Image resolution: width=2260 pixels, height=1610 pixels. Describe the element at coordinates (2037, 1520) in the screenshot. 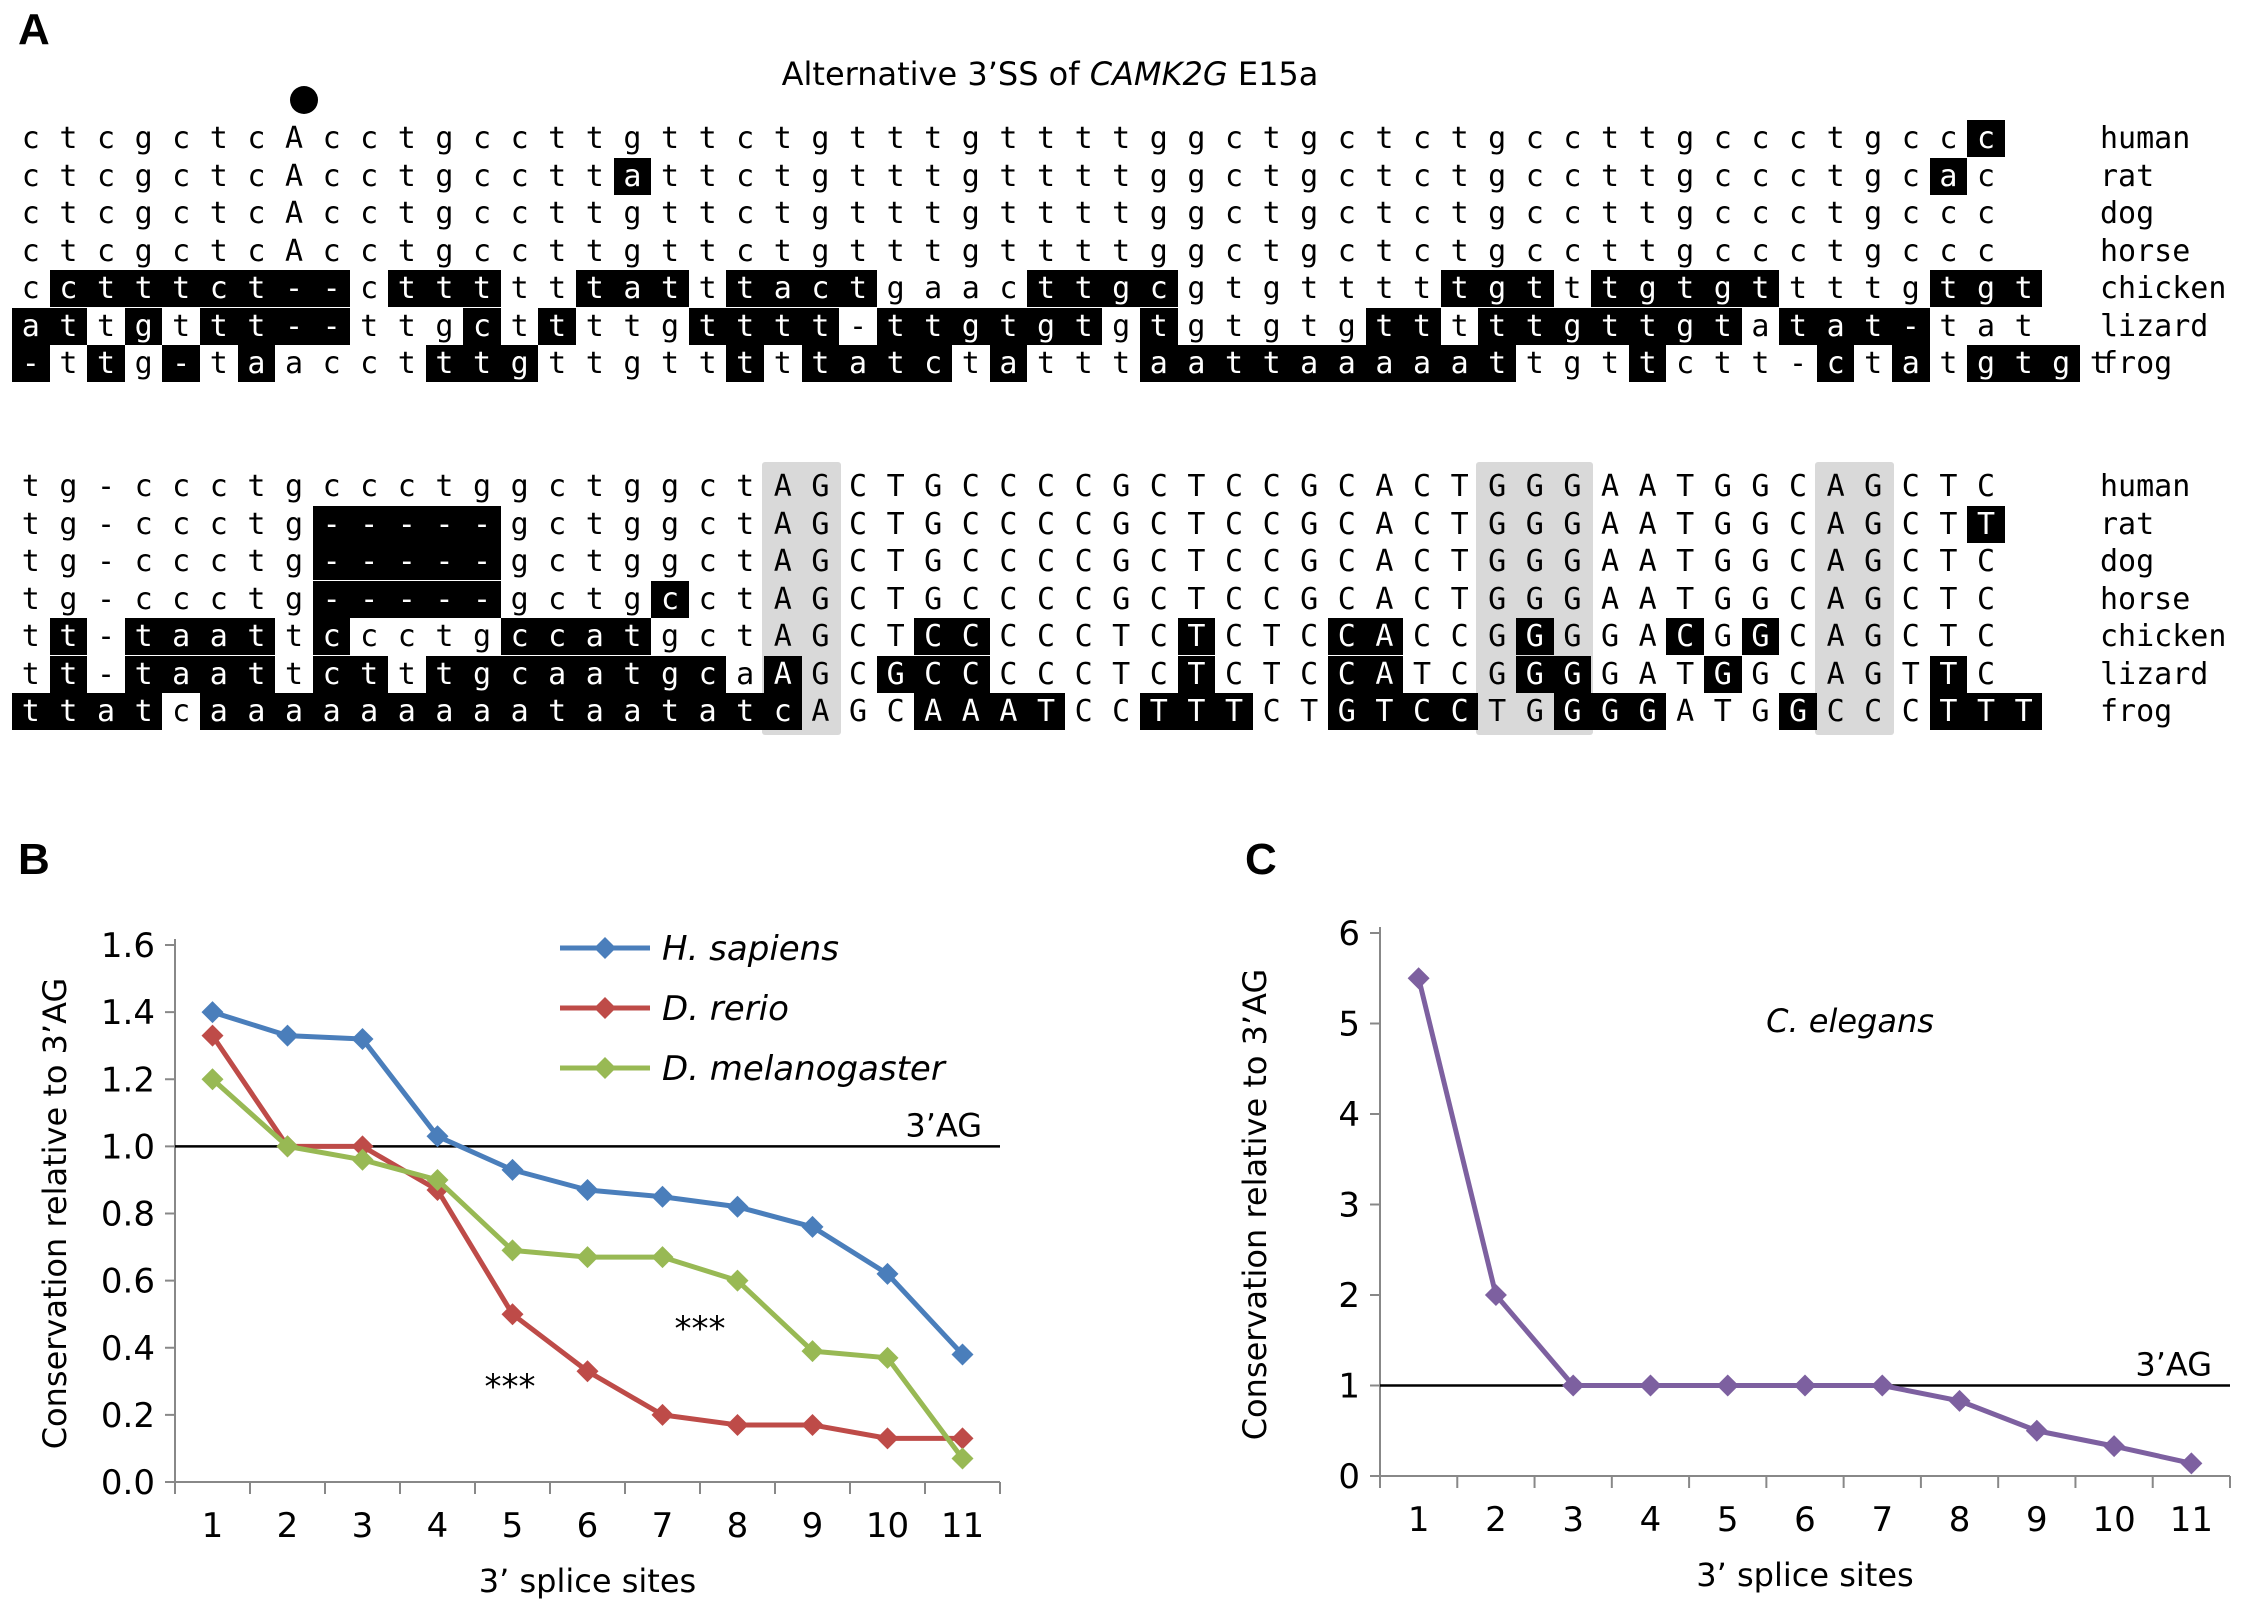

I see `x-tick-label: 9` at that location.